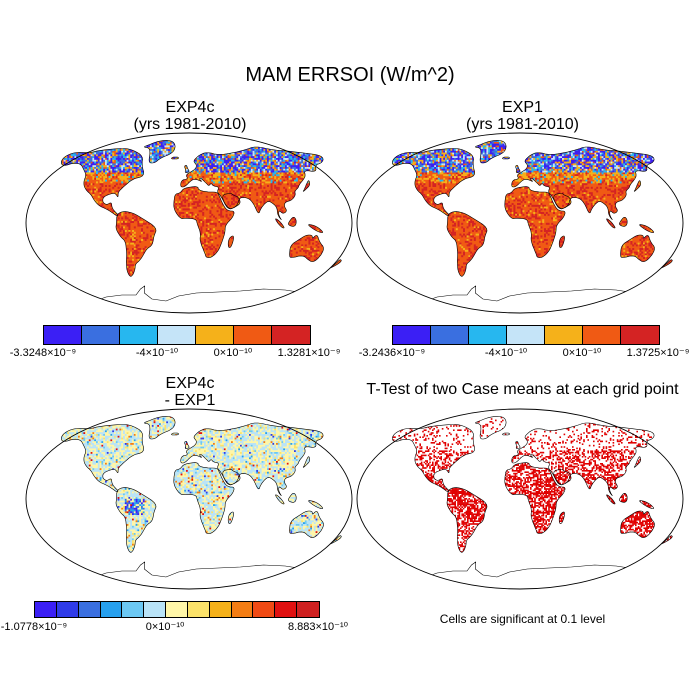 The height and width of the screenshot is (700, 700). I want to click on panel-diff-title-line2: - EXP1, so click(190, 400).